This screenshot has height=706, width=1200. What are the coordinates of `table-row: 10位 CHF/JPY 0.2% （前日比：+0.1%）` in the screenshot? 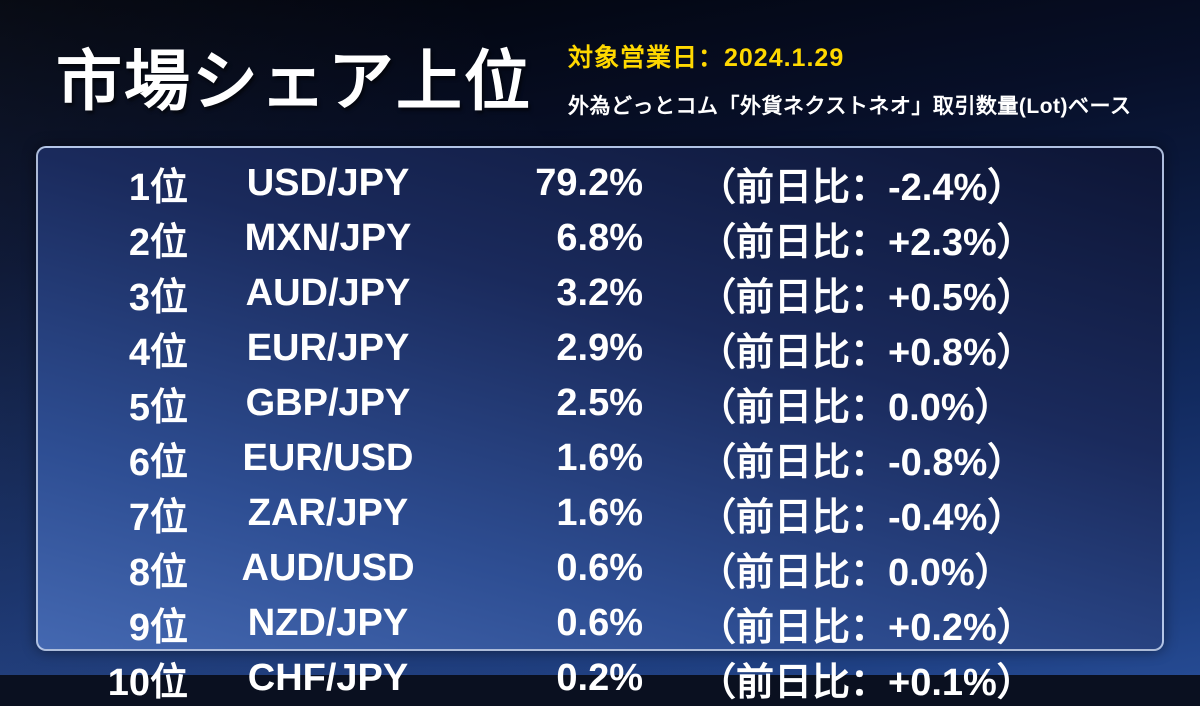 It's located at (600, 678).